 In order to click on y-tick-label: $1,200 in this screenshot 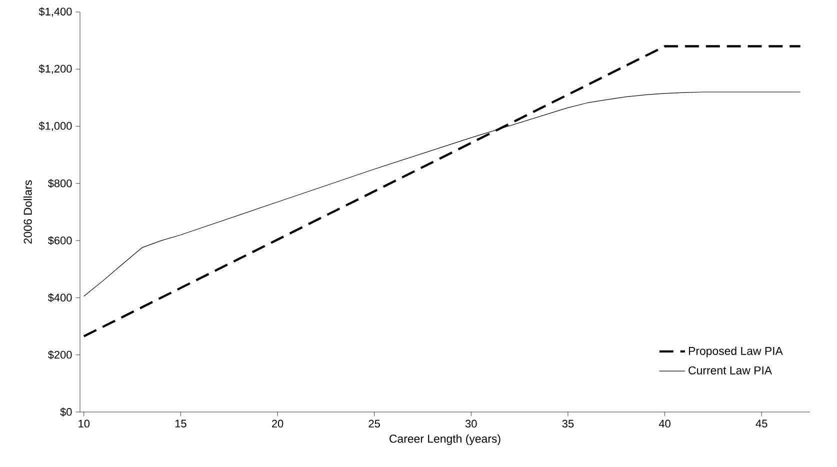, I will do `click(55, 69)`.